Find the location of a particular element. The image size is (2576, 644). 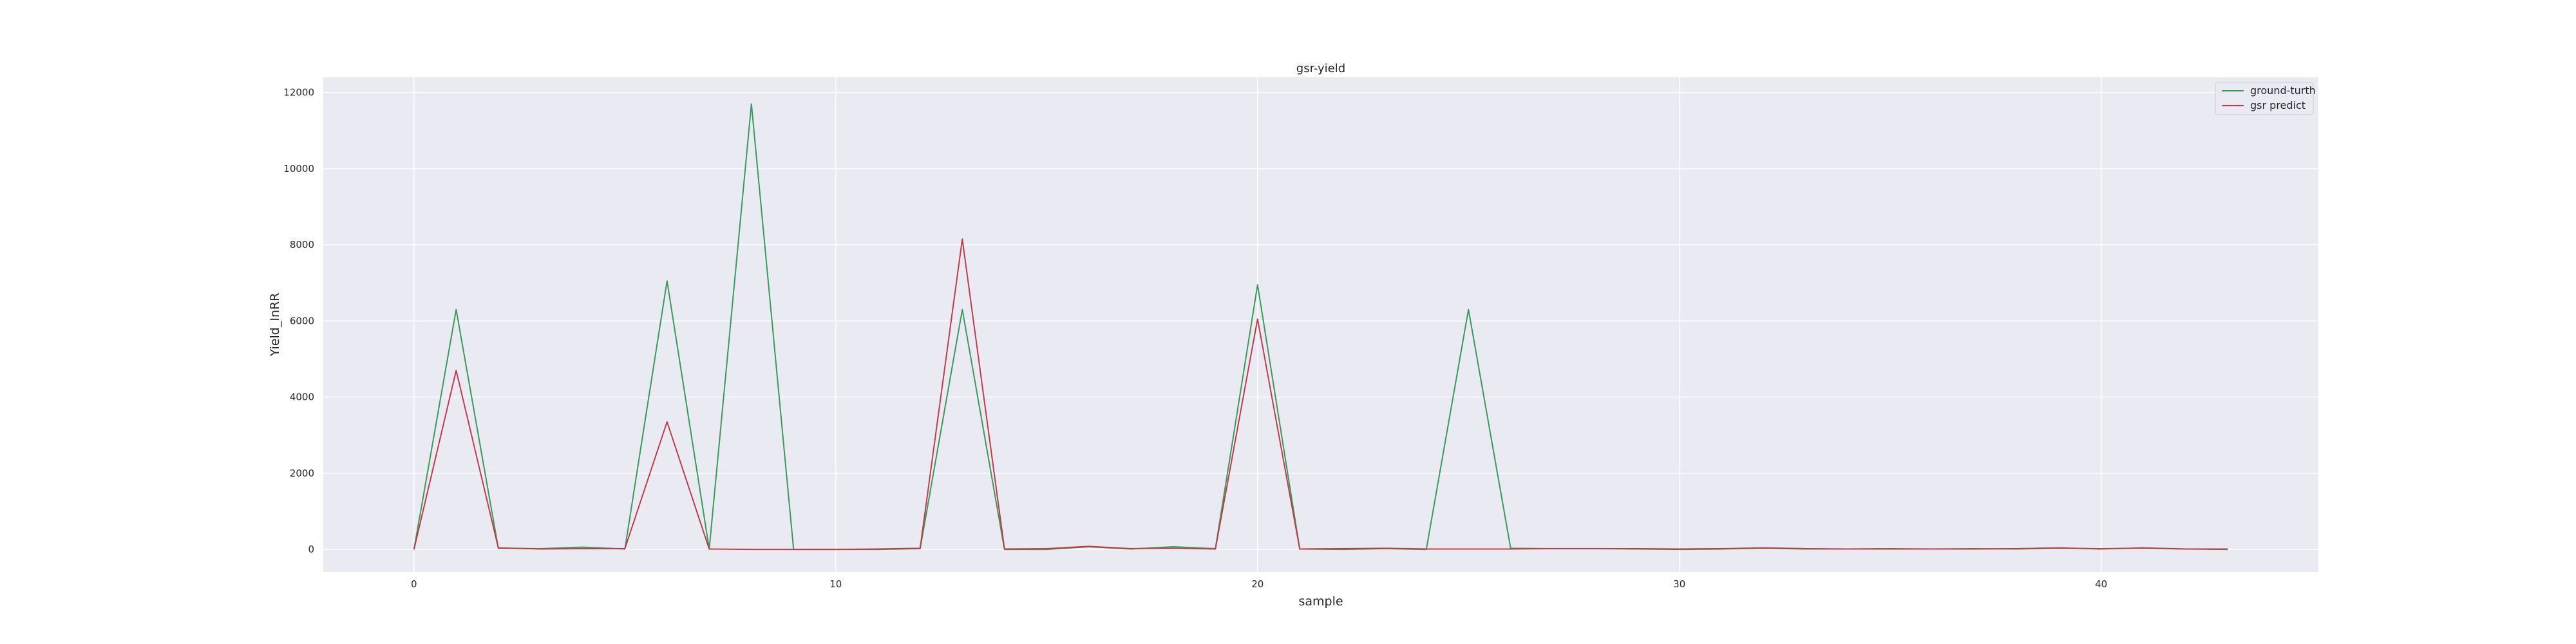

y-tick-label: 0 is located at coordinates (311, 549).